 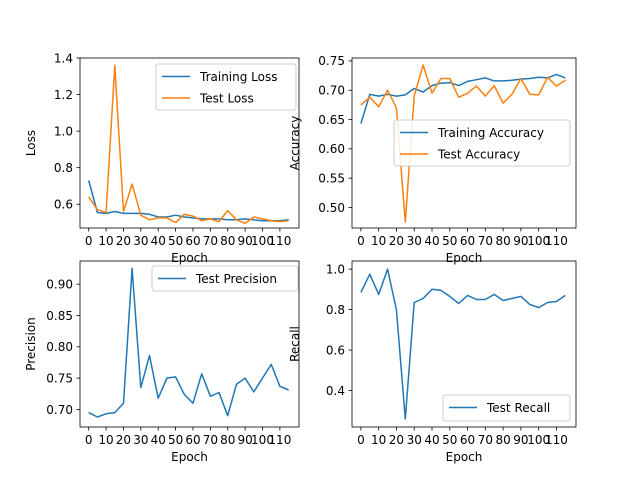 What do you see at coordinates (331, 149) in the screenshot?
I see `y-tick-label: 0.60` at bounding box center [331, 149].